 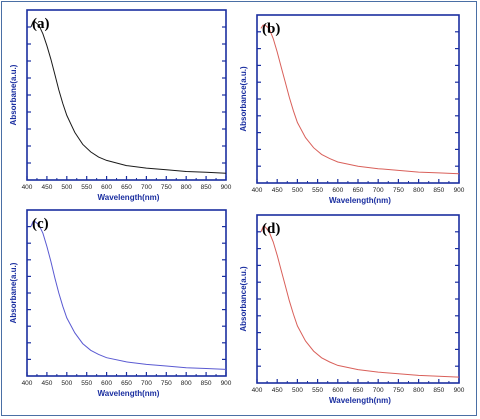 I want to click on panel-label: (a), so click(x=41, y=24).